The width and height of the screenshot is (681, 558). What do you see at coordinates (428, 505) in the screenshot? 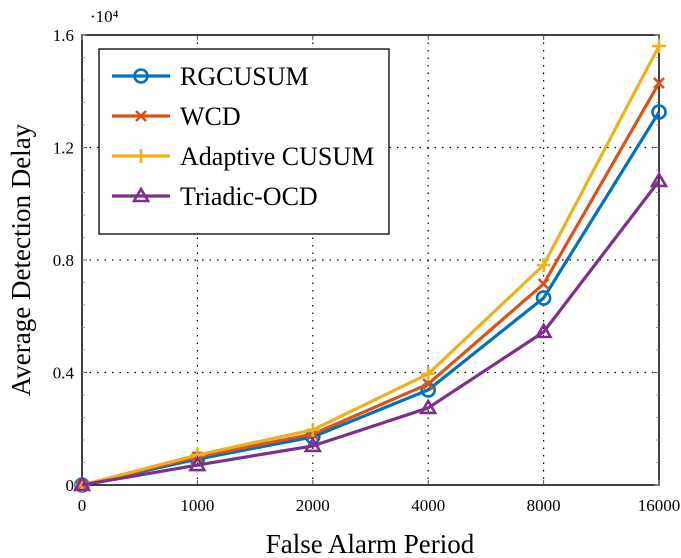
I see `x-tick-label: 4000` at bounding box center [428, 505].